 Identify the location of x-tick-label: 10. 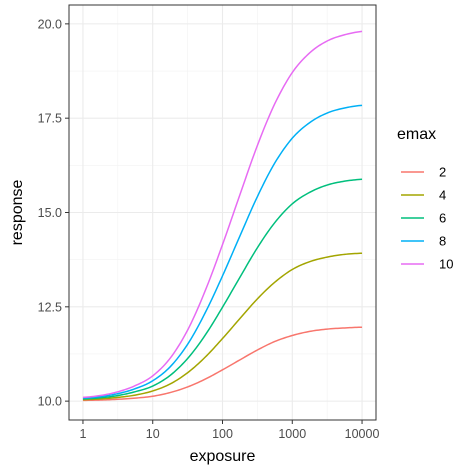
(153, 434).